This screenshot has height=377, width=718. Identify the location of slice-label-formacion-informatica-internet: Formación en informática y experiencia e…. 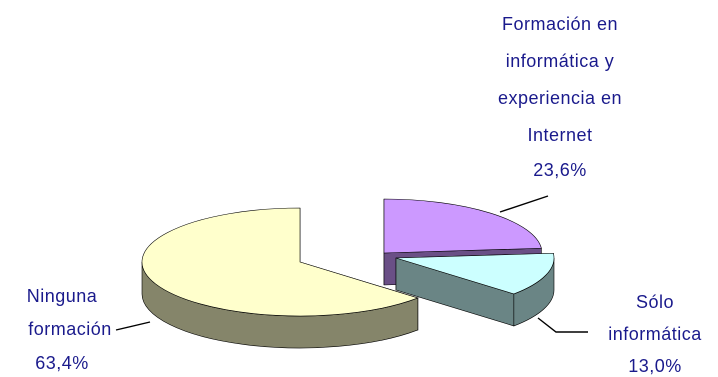
(560, 97).